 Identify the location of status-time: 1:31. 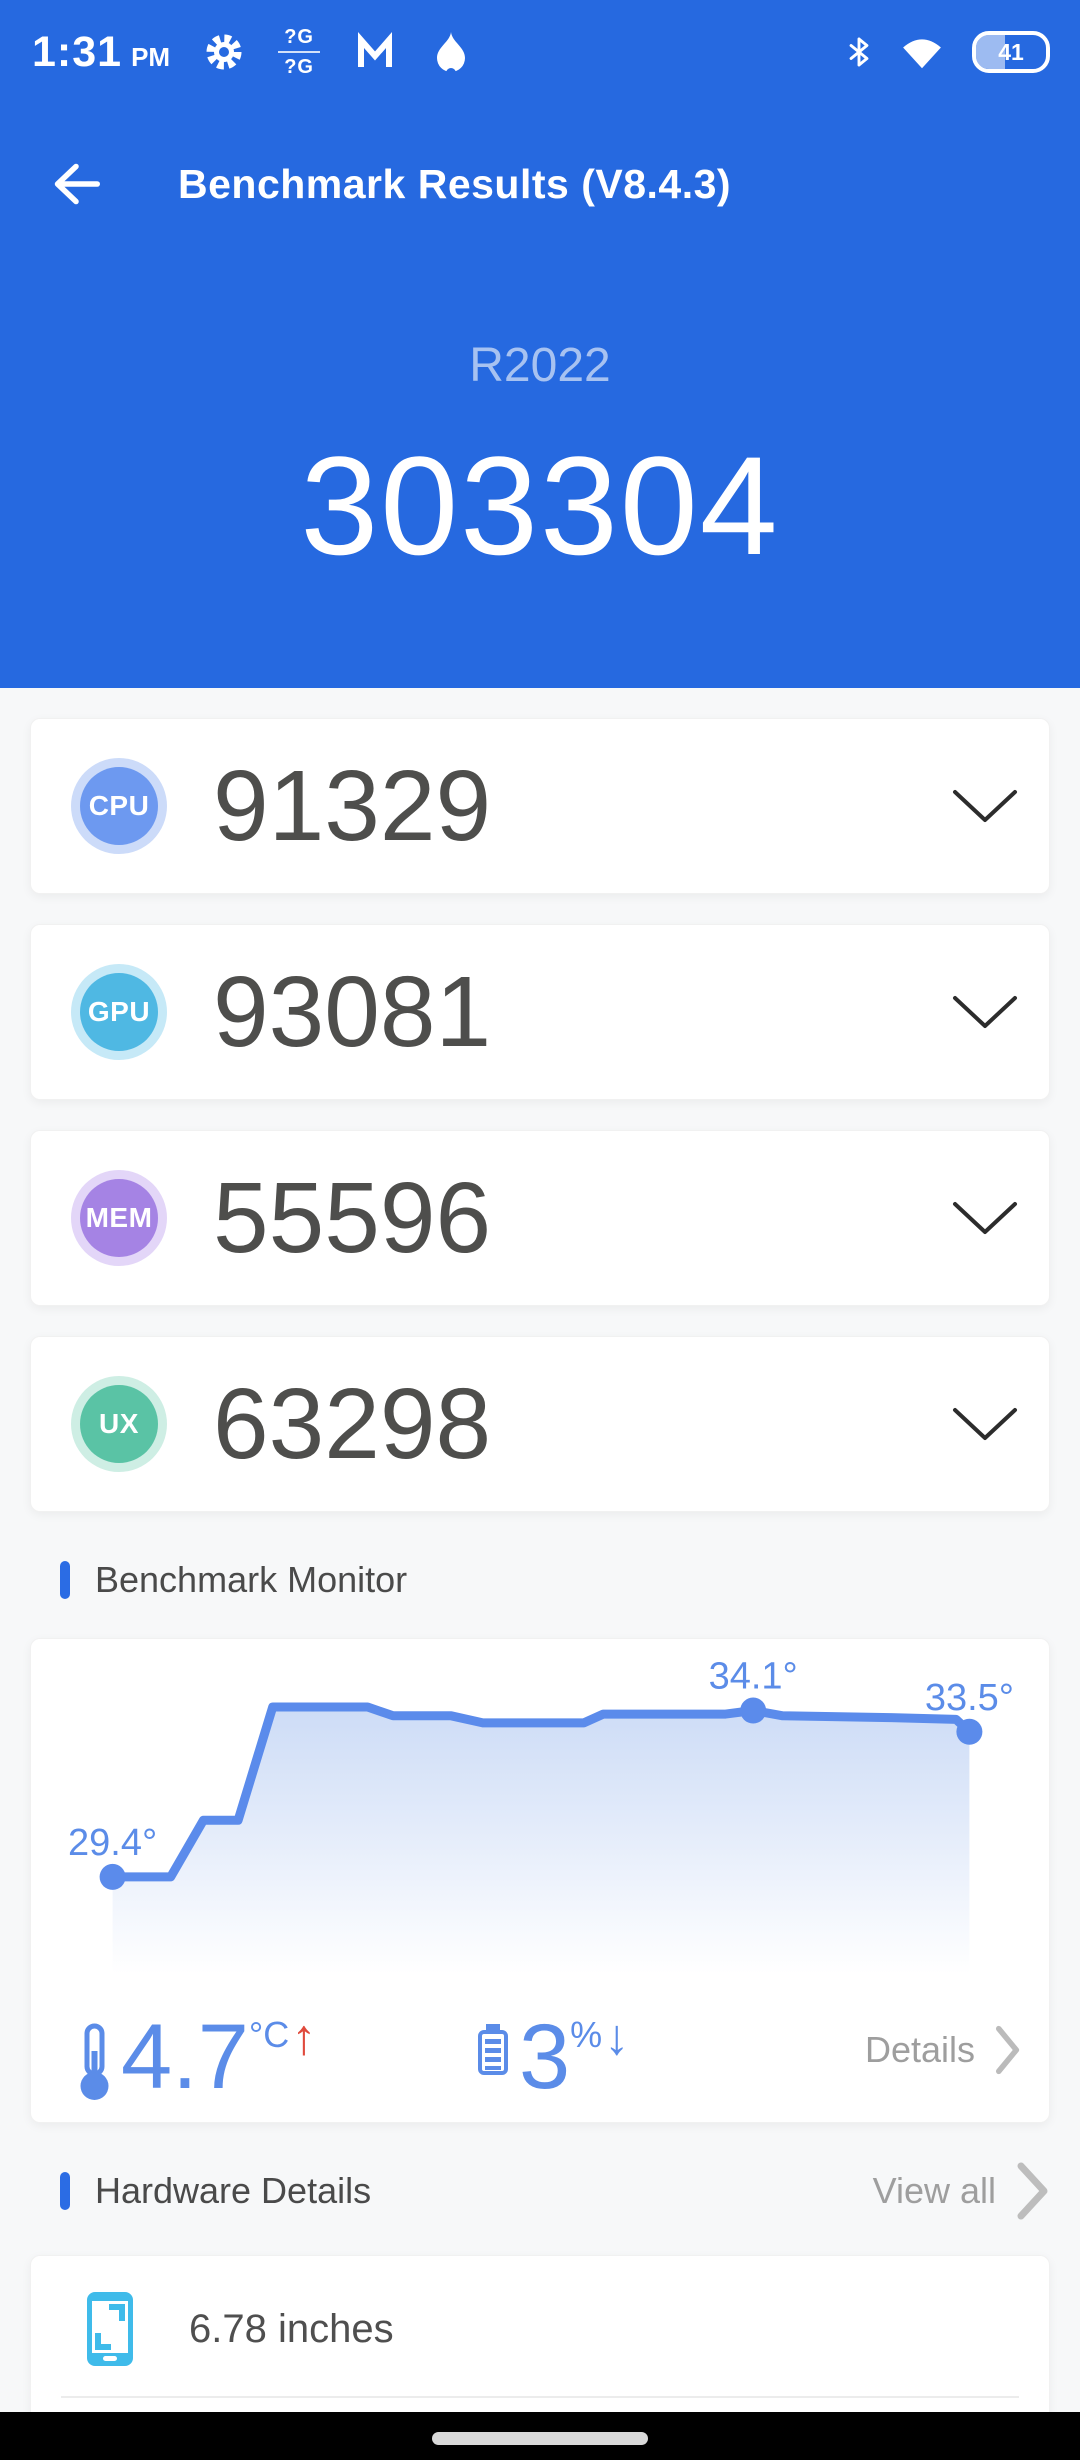
(77, 51).